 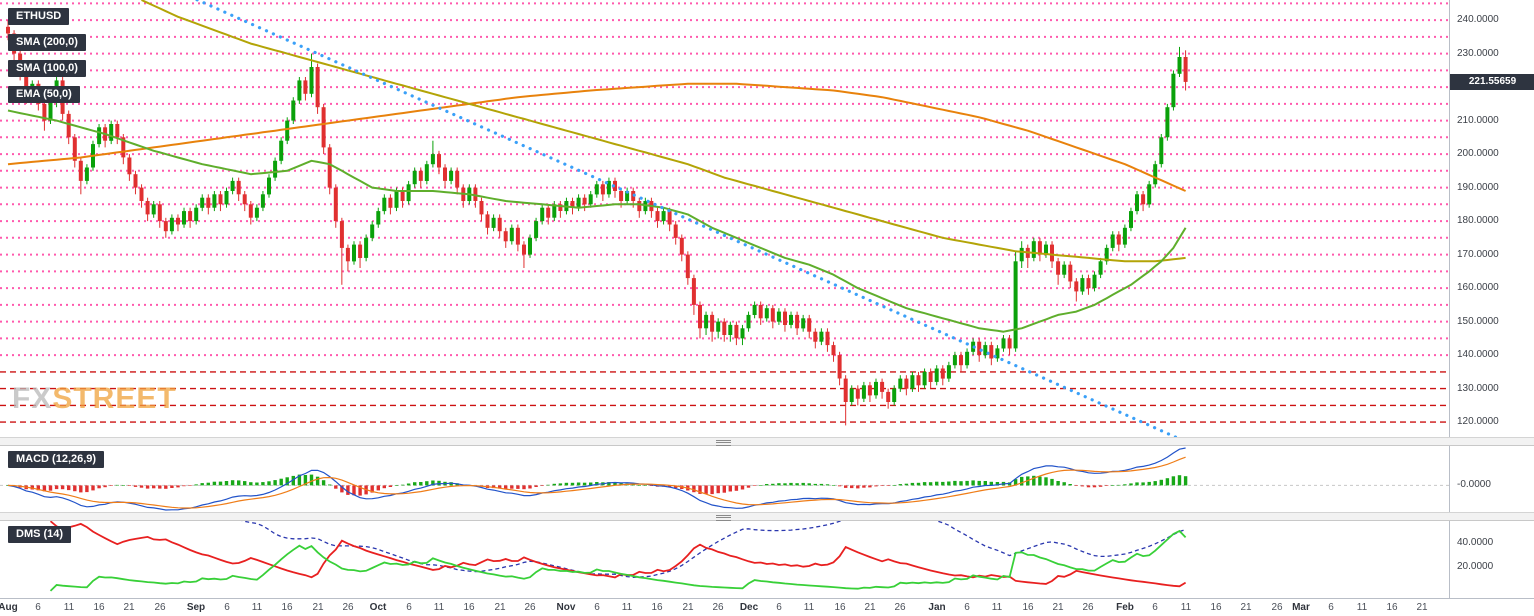 I want to click on macd-badge: MACD (12,26,9), so click(x=56, y=459).